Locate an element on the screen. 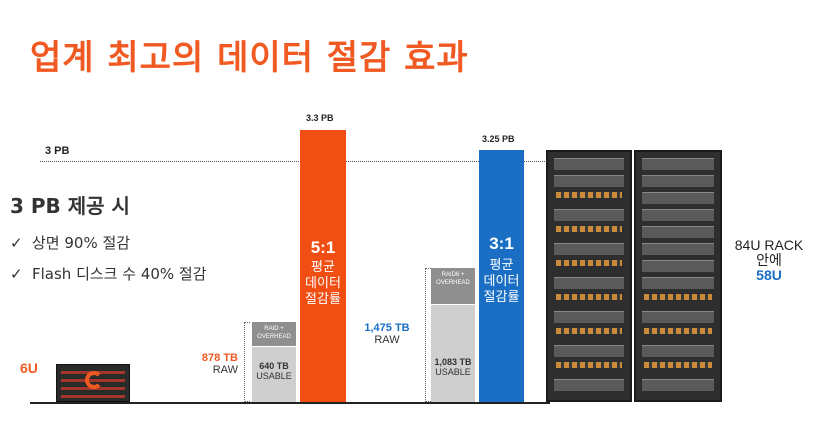 The height and width of the screenshot is (440, 815). slide-title: 업계 최고의 데이터 절감 효과 is located at coordinates (249, 58).